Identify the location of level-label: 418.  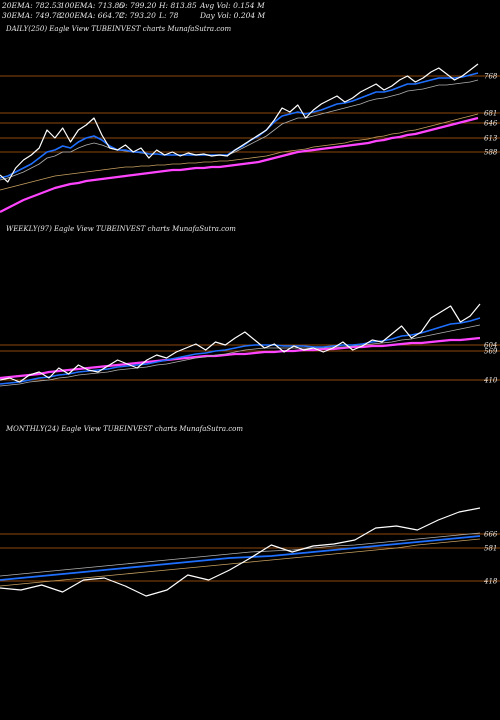
(490, 582).